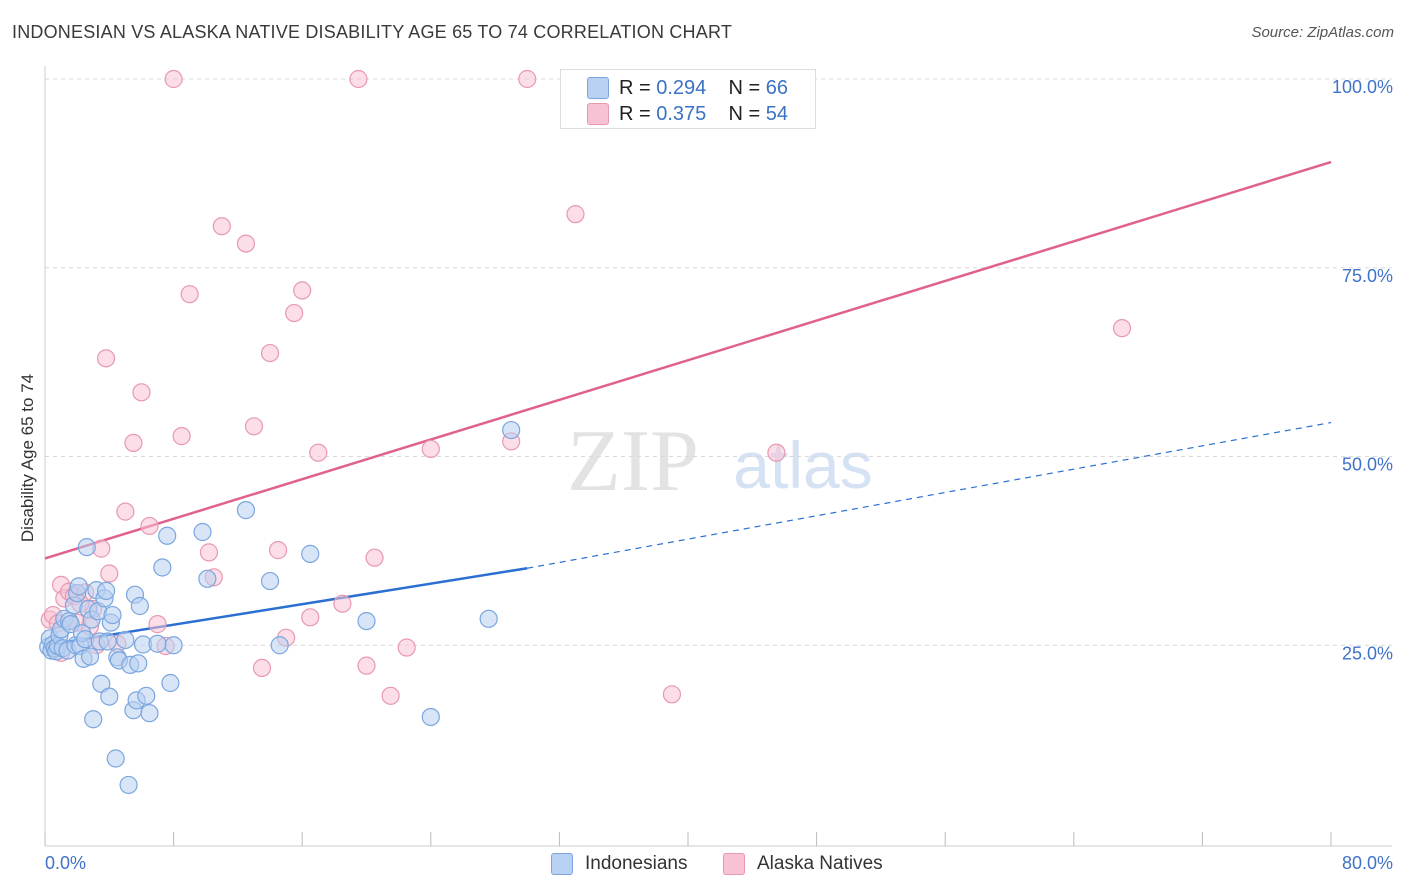 This screenshot has height=892, width=1406. Describe the element at coordinates (720, 461) in the screenshot. I see `watermark: ZIP atlas` at that location.